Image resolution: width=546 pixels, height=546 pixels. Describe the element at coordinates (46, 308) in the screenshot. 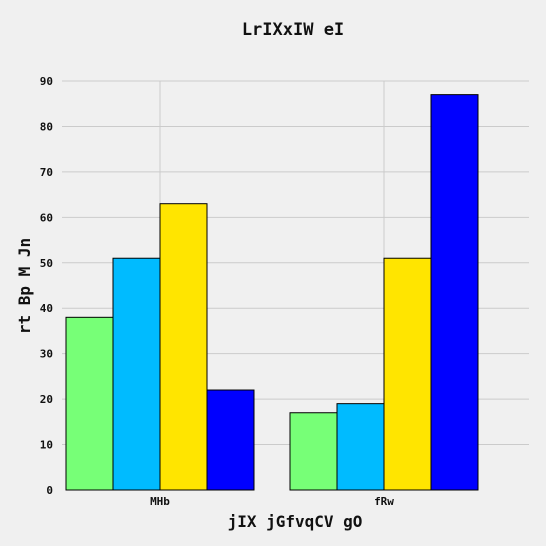

I see `y-tick-label: 40` at that location.